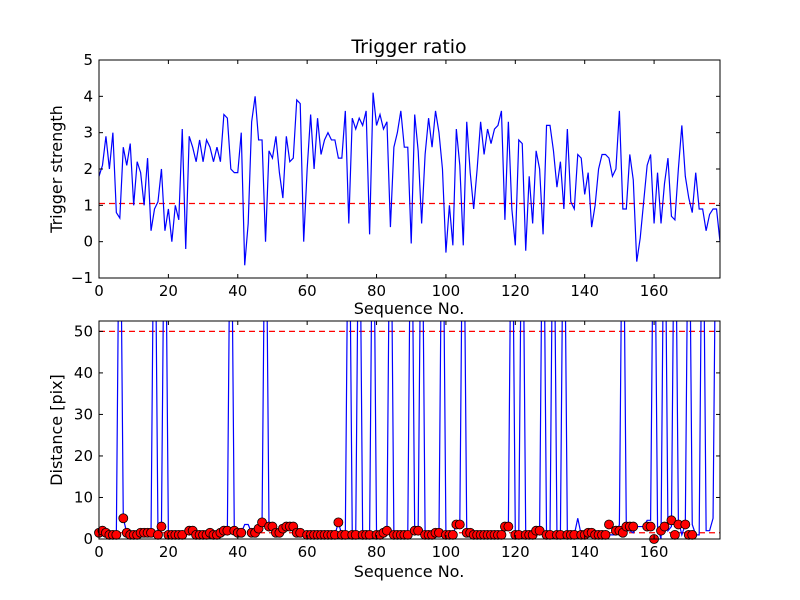 This screenshot has width=800, height=600. Describe the element at coordinates (409, 571) in the screenshot. I see `bottom-x-axis-label: Sequence No.` at that location.